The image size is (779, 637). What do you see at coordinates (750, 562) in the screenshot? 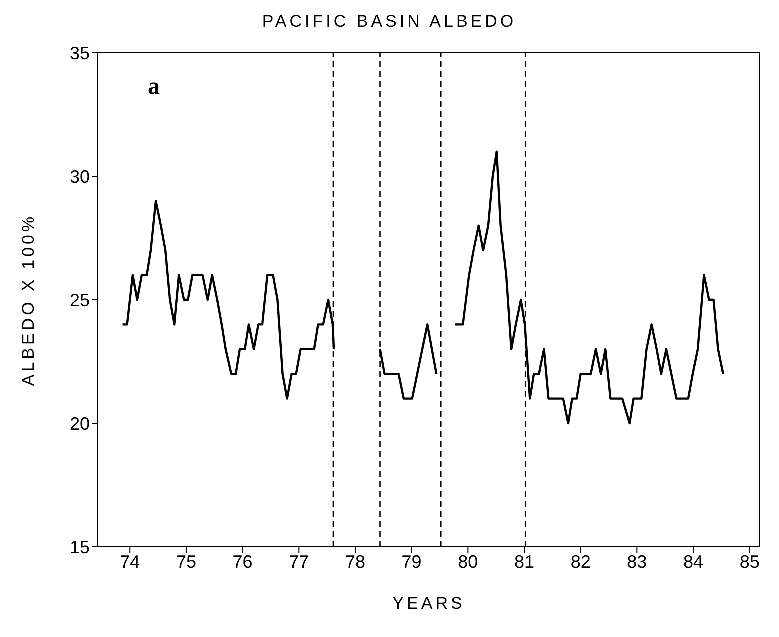
I see `x-tick-label: 85` at bounding box center [750, 562].